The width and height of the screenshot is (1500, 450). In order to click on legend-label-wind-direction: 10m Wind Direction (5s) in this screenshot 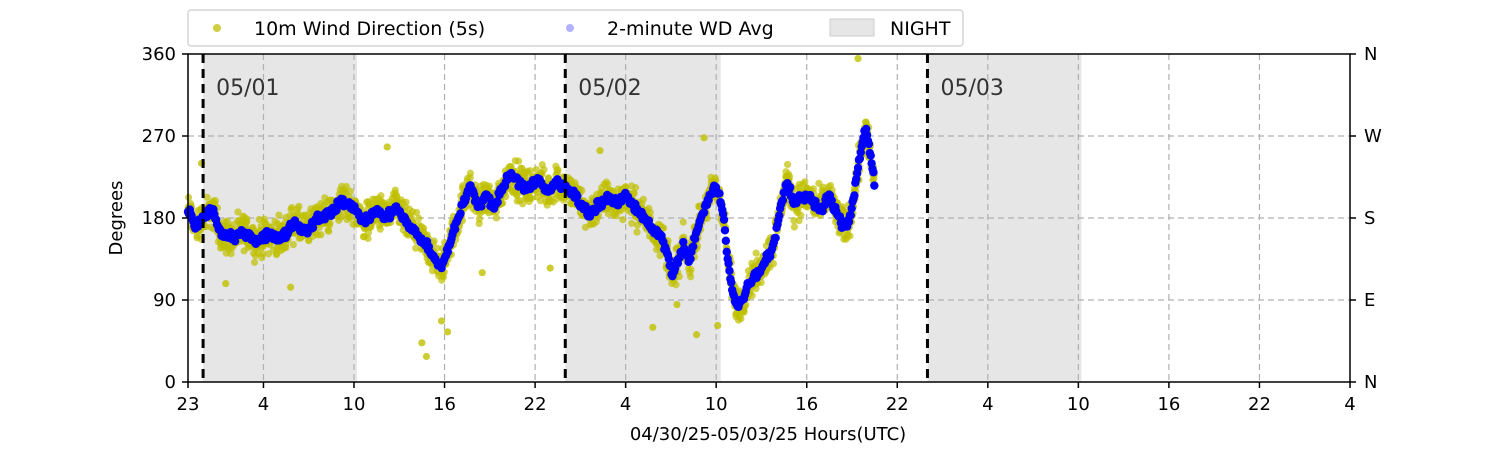, I will do `click(369, 29)`.